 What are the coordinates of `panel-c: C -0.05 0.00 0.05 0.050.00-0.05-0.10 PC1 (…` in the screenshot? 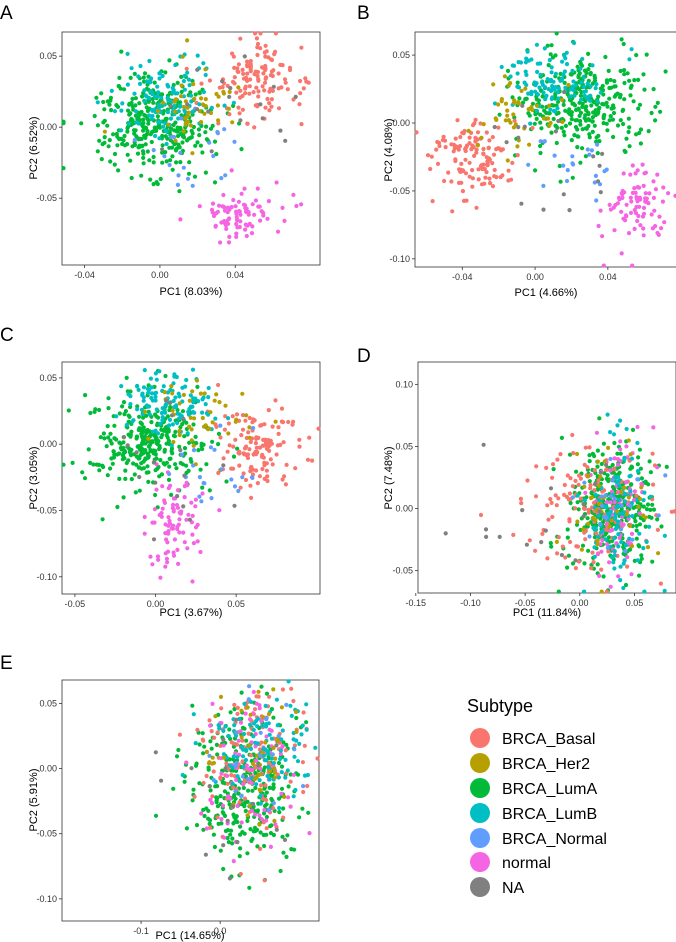 It's located at (160, 472).